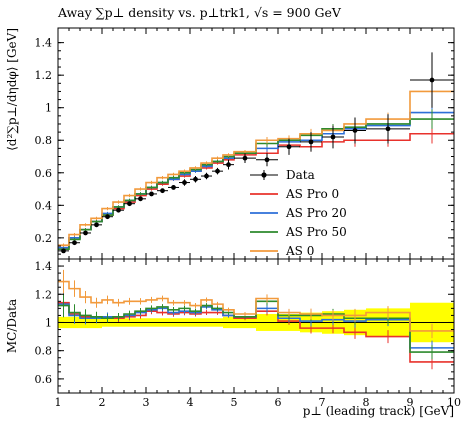 The height and width of the screenshot is (421, 467). I want to click on legend-label: AS 0, so click(299, 251).